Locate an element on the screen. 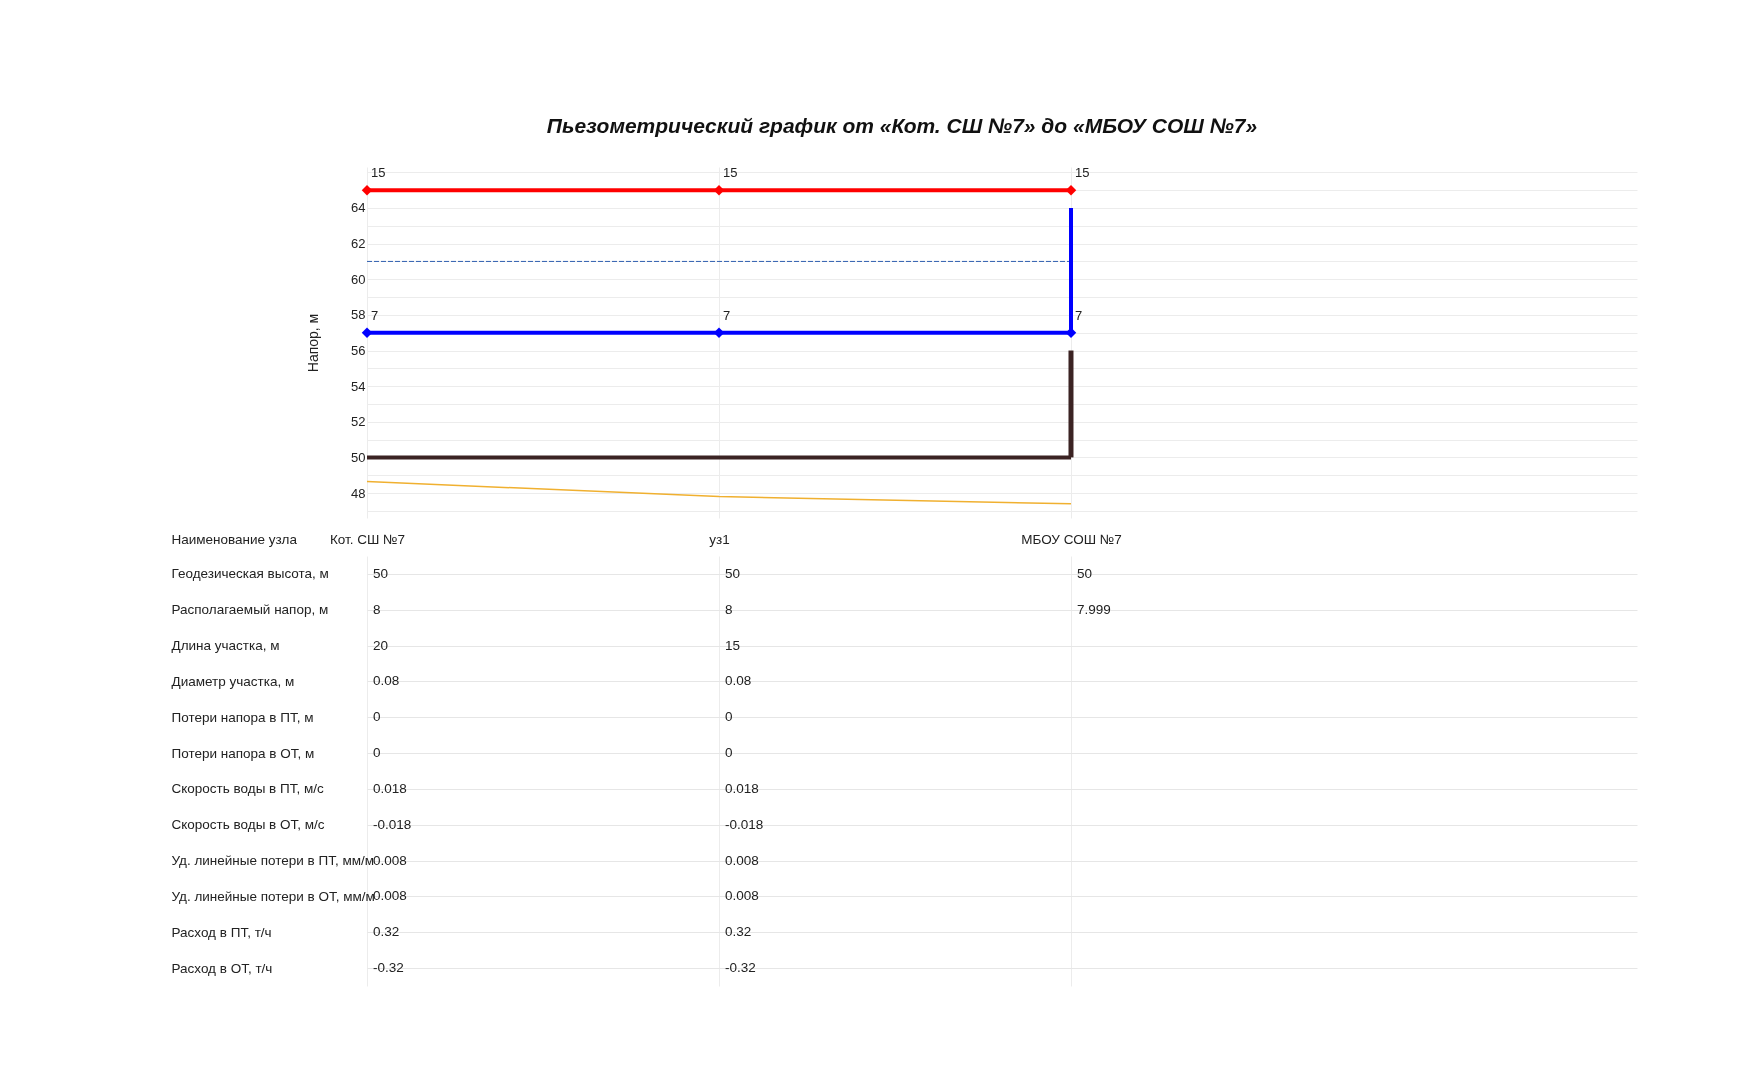 The image size is (1746, 1089). y-tick-label: 48 is located at coordinates (358, 493).